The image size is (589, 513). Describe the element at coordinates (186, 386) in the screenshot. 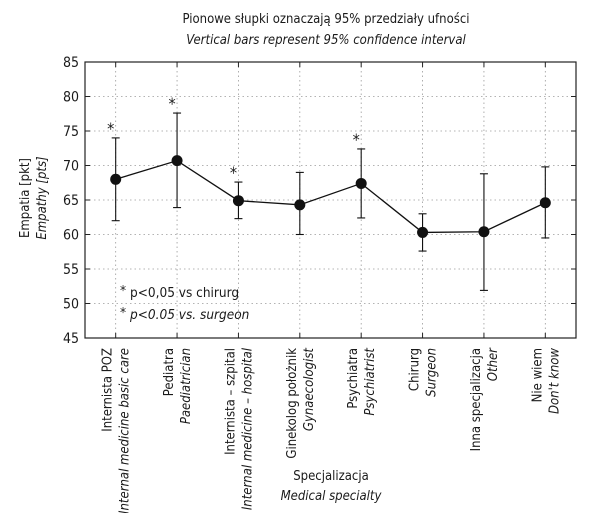

I see `x-category-label-en: Paediatrician` at that location.